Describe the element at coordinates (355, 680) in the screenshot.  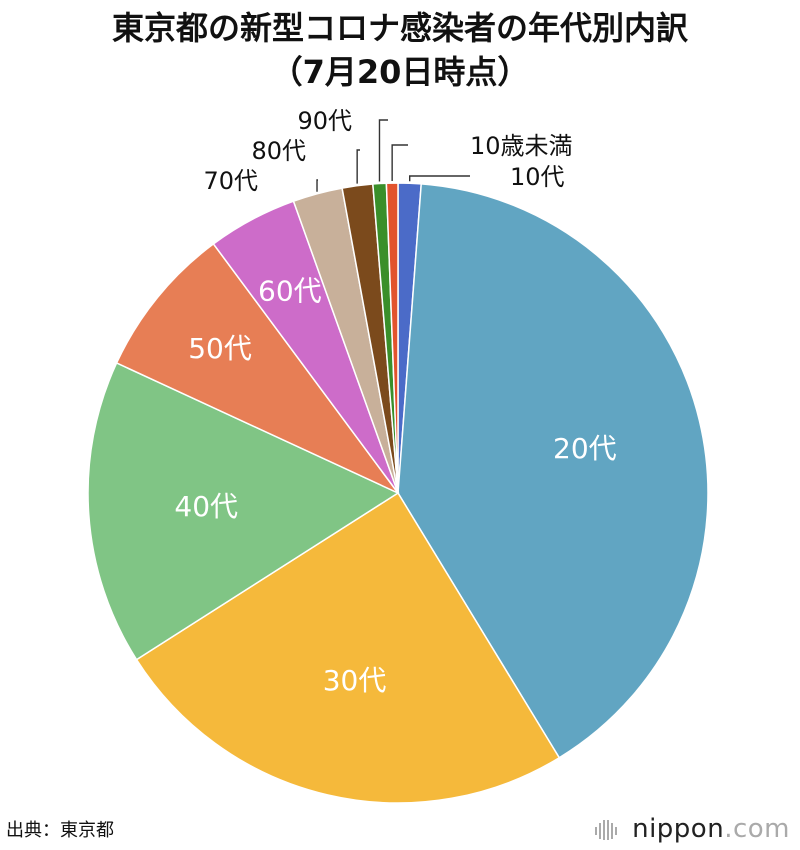
I see `slice-label-2: 30代` at that location.